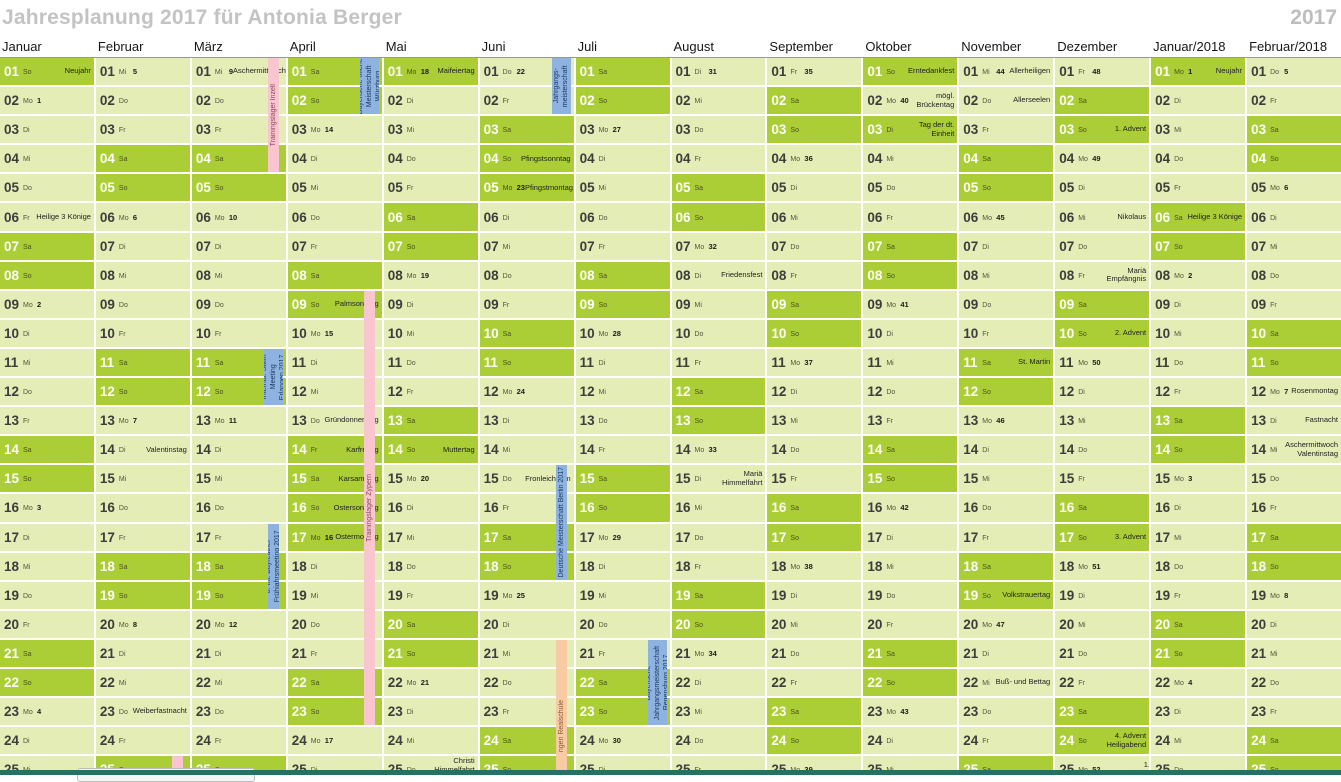  Describe the element at coordinates (334, 421) in the screenshot. I see `day-cell-april-13: 13 Do Gründonnerstag` at that location.